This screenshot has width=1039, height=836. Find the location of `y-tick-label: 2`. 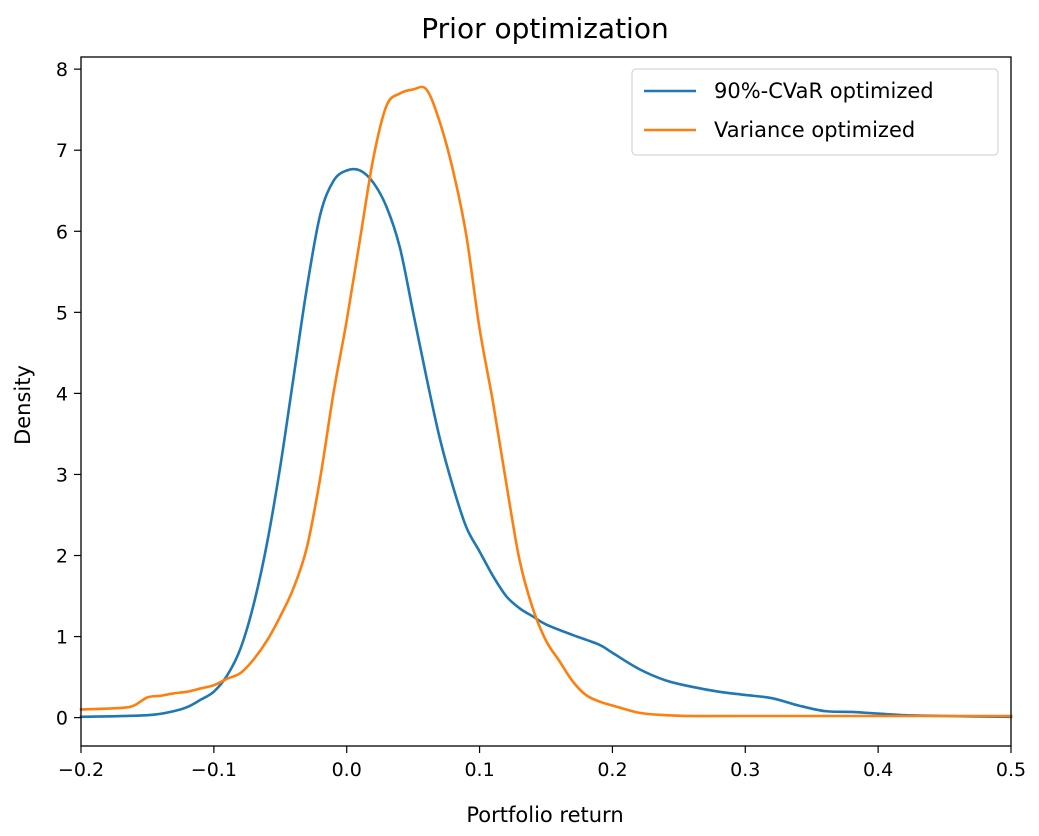

y-tick-label: 2 is located at coordinates (62, 557).